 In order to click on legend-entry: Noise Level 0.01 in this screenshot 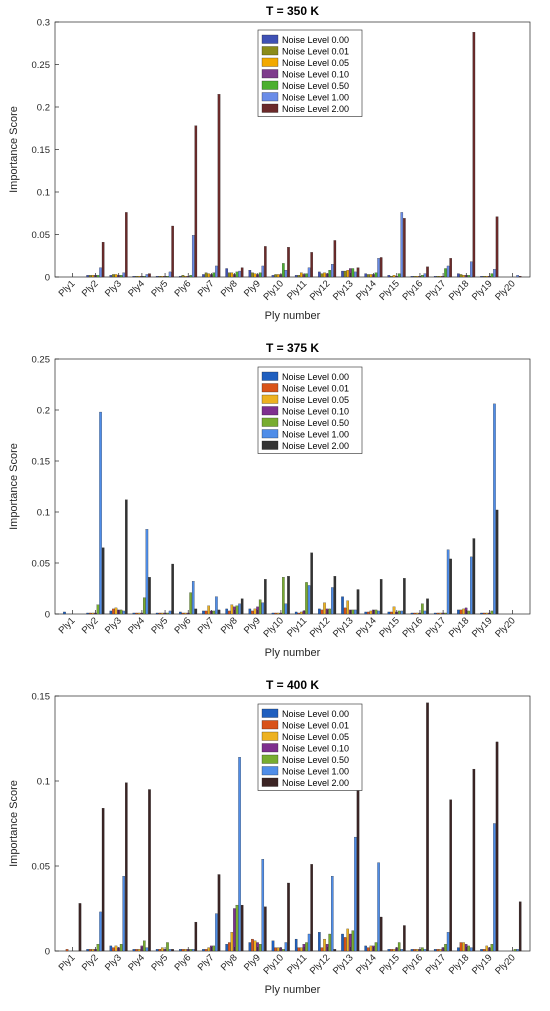, I will do `click(315, 725)`.